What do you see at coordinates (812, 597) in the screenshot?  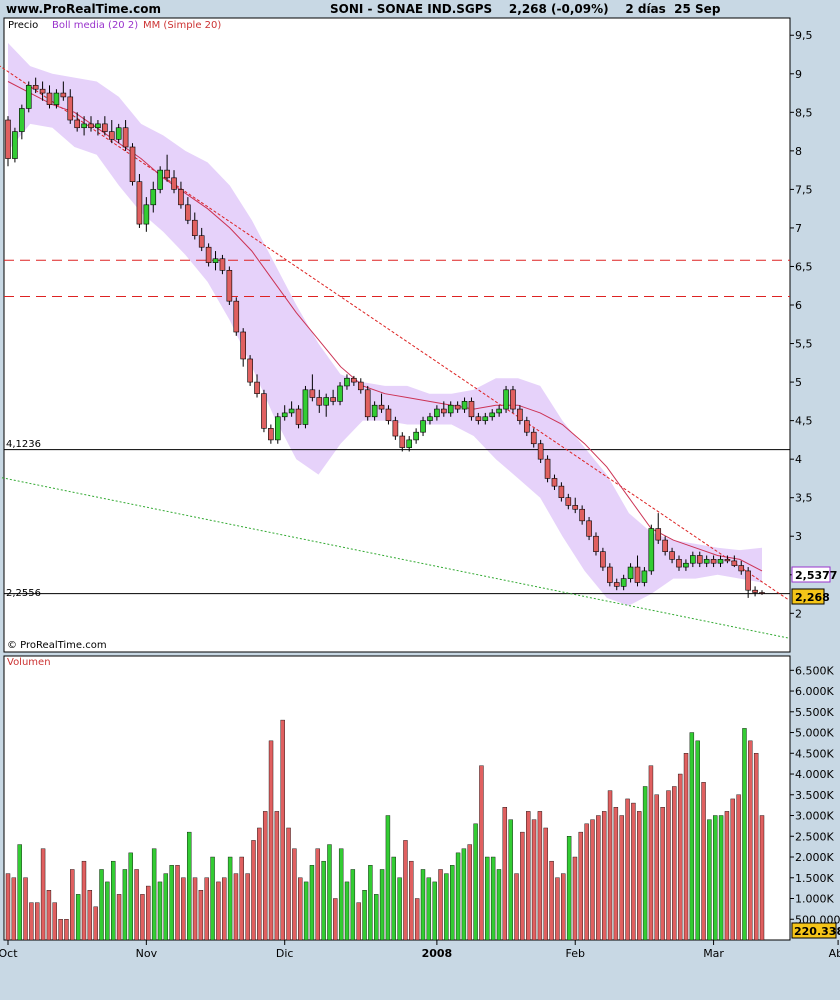 I see `last-price-value: 2,268` at bounding box center [812, 597].